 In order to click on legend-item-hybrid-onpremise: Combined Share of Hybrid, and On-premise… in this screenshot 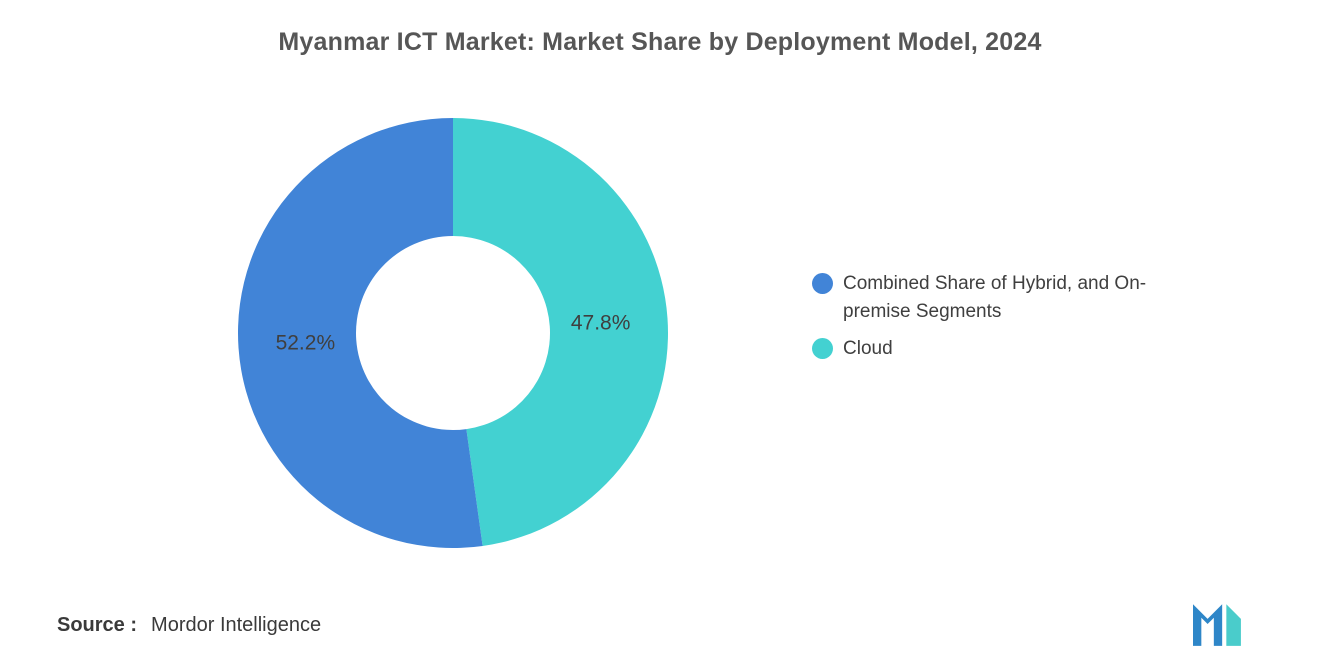, I will do `click(997, 298)`.